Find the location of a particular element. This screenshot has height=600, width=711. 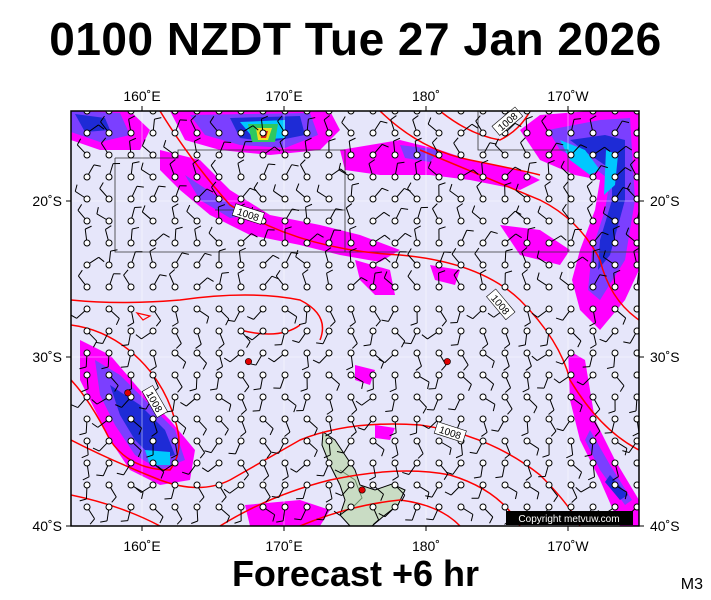

copyright-box is located at coordinates (569, 518).